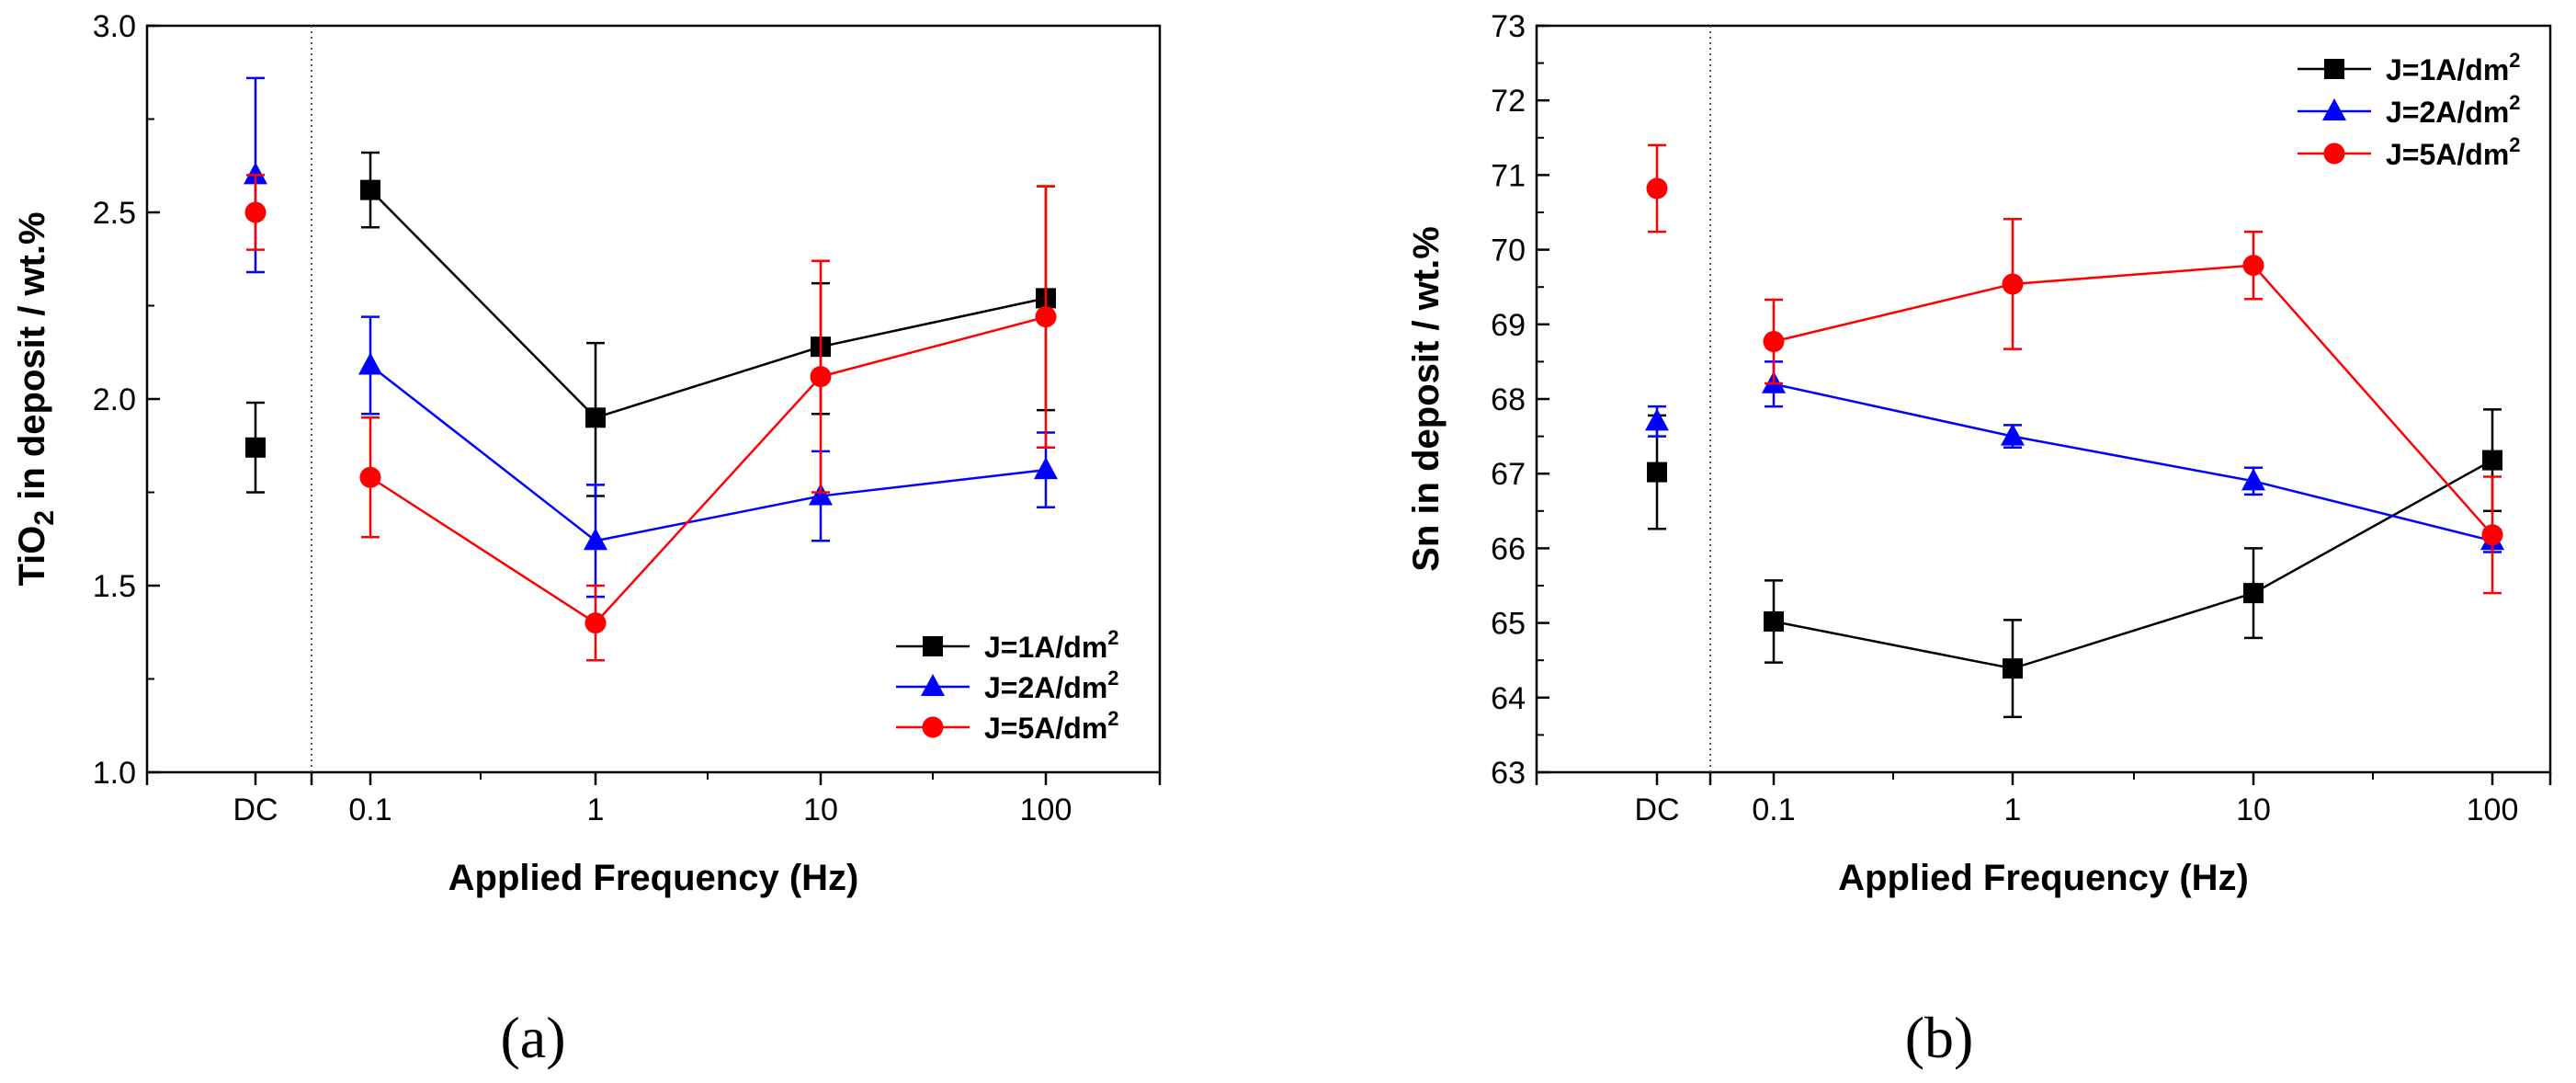  I want to click on y-axis-title: Sn in deposit / wt.%, so click(1426, 399).